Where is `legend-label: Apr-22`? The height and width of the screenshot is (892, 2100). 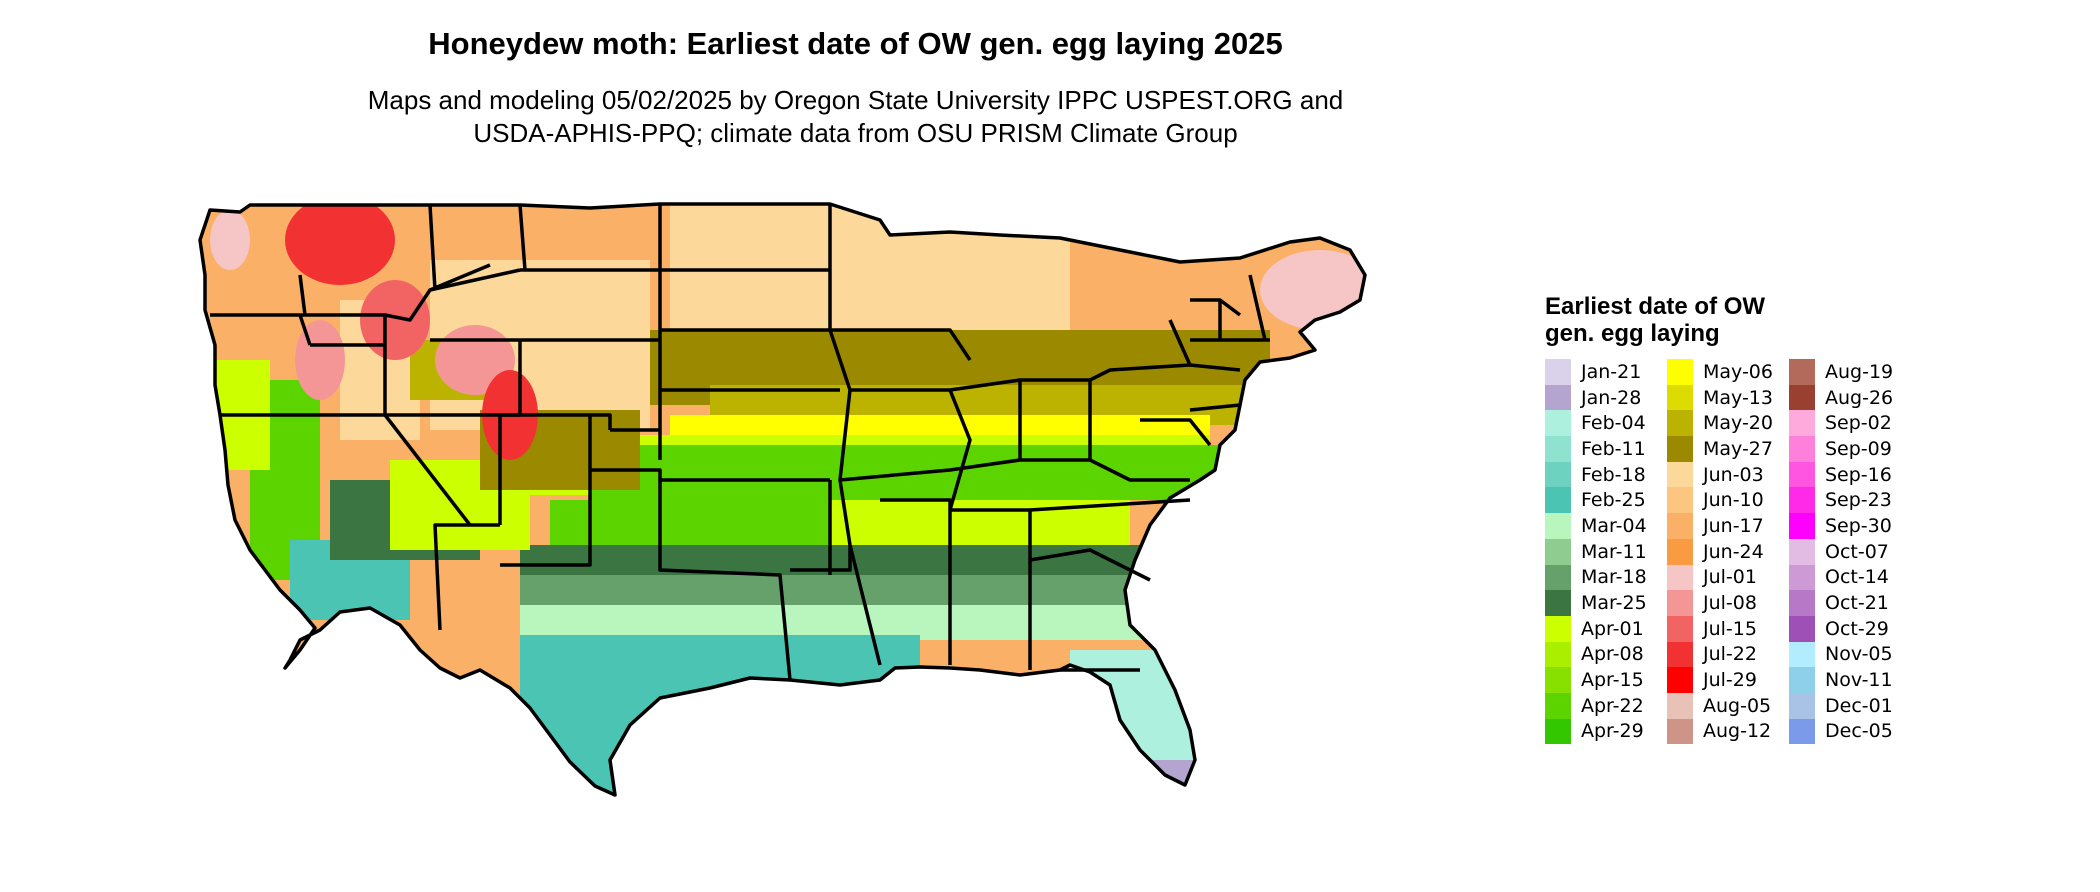
legend-label: Apr-22 is located at coordinates (1612, 705).